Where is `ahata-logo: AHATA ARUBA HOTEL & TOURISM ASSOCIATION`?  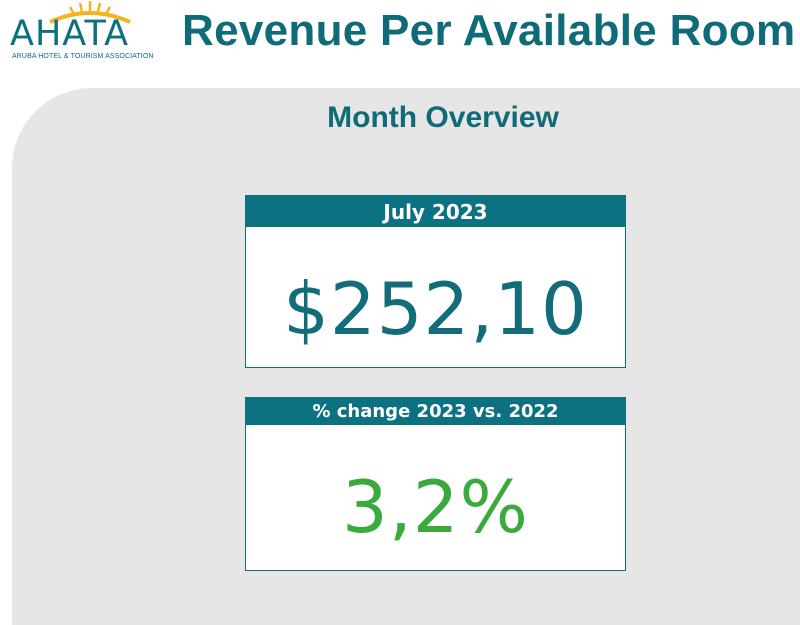
ahata-logo: AHATA ARUBA HOTEL & TOURISM ASSOCIATION is located at coordinates (90, 33).